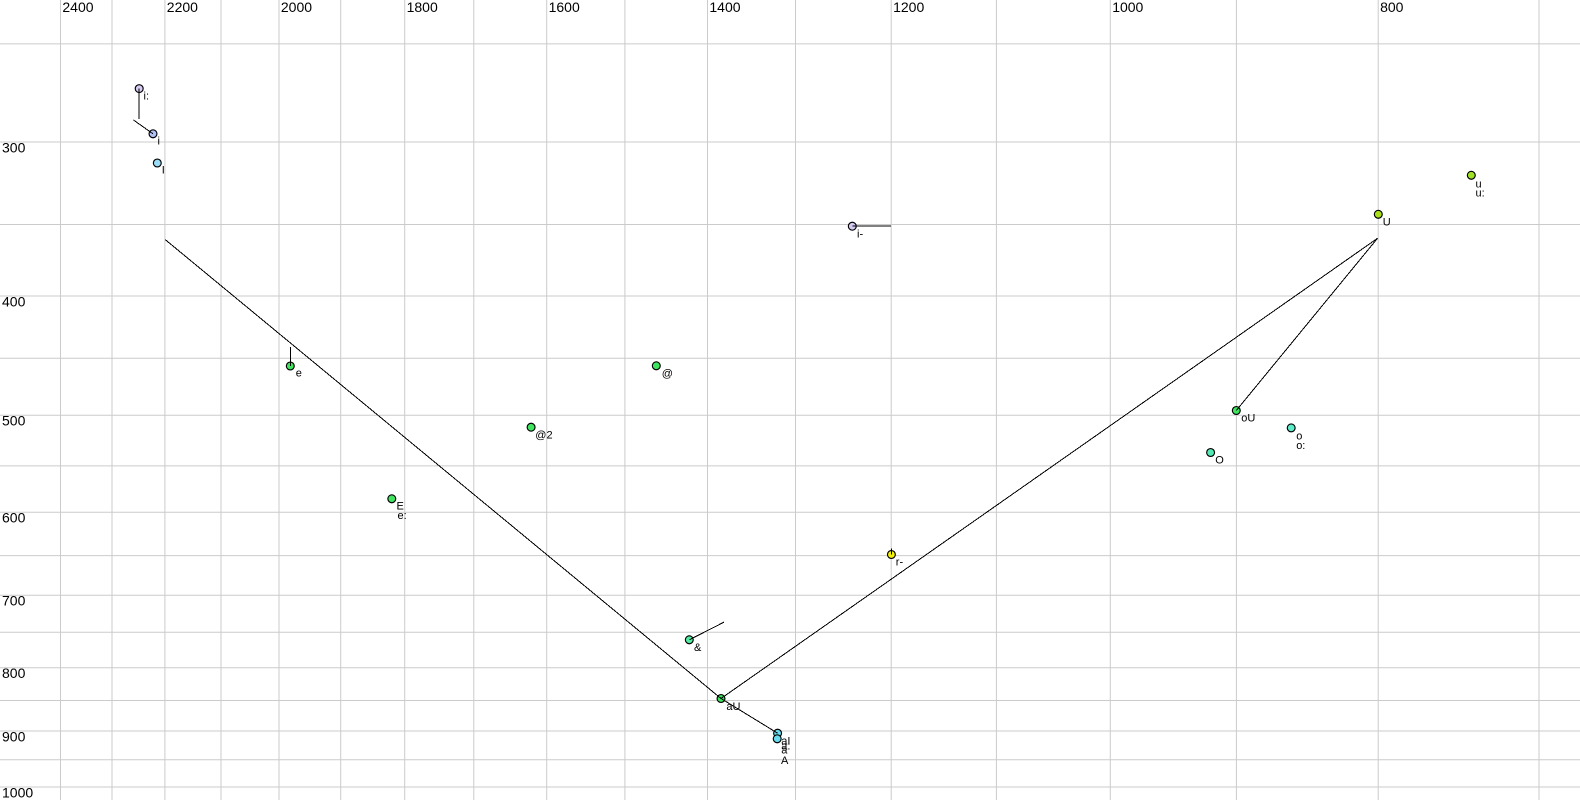 This screenshot has height=800, width=1580. Describe the element at coordinates (77, 7) in the screenshot. I see `svg-text: 2400` at that location.